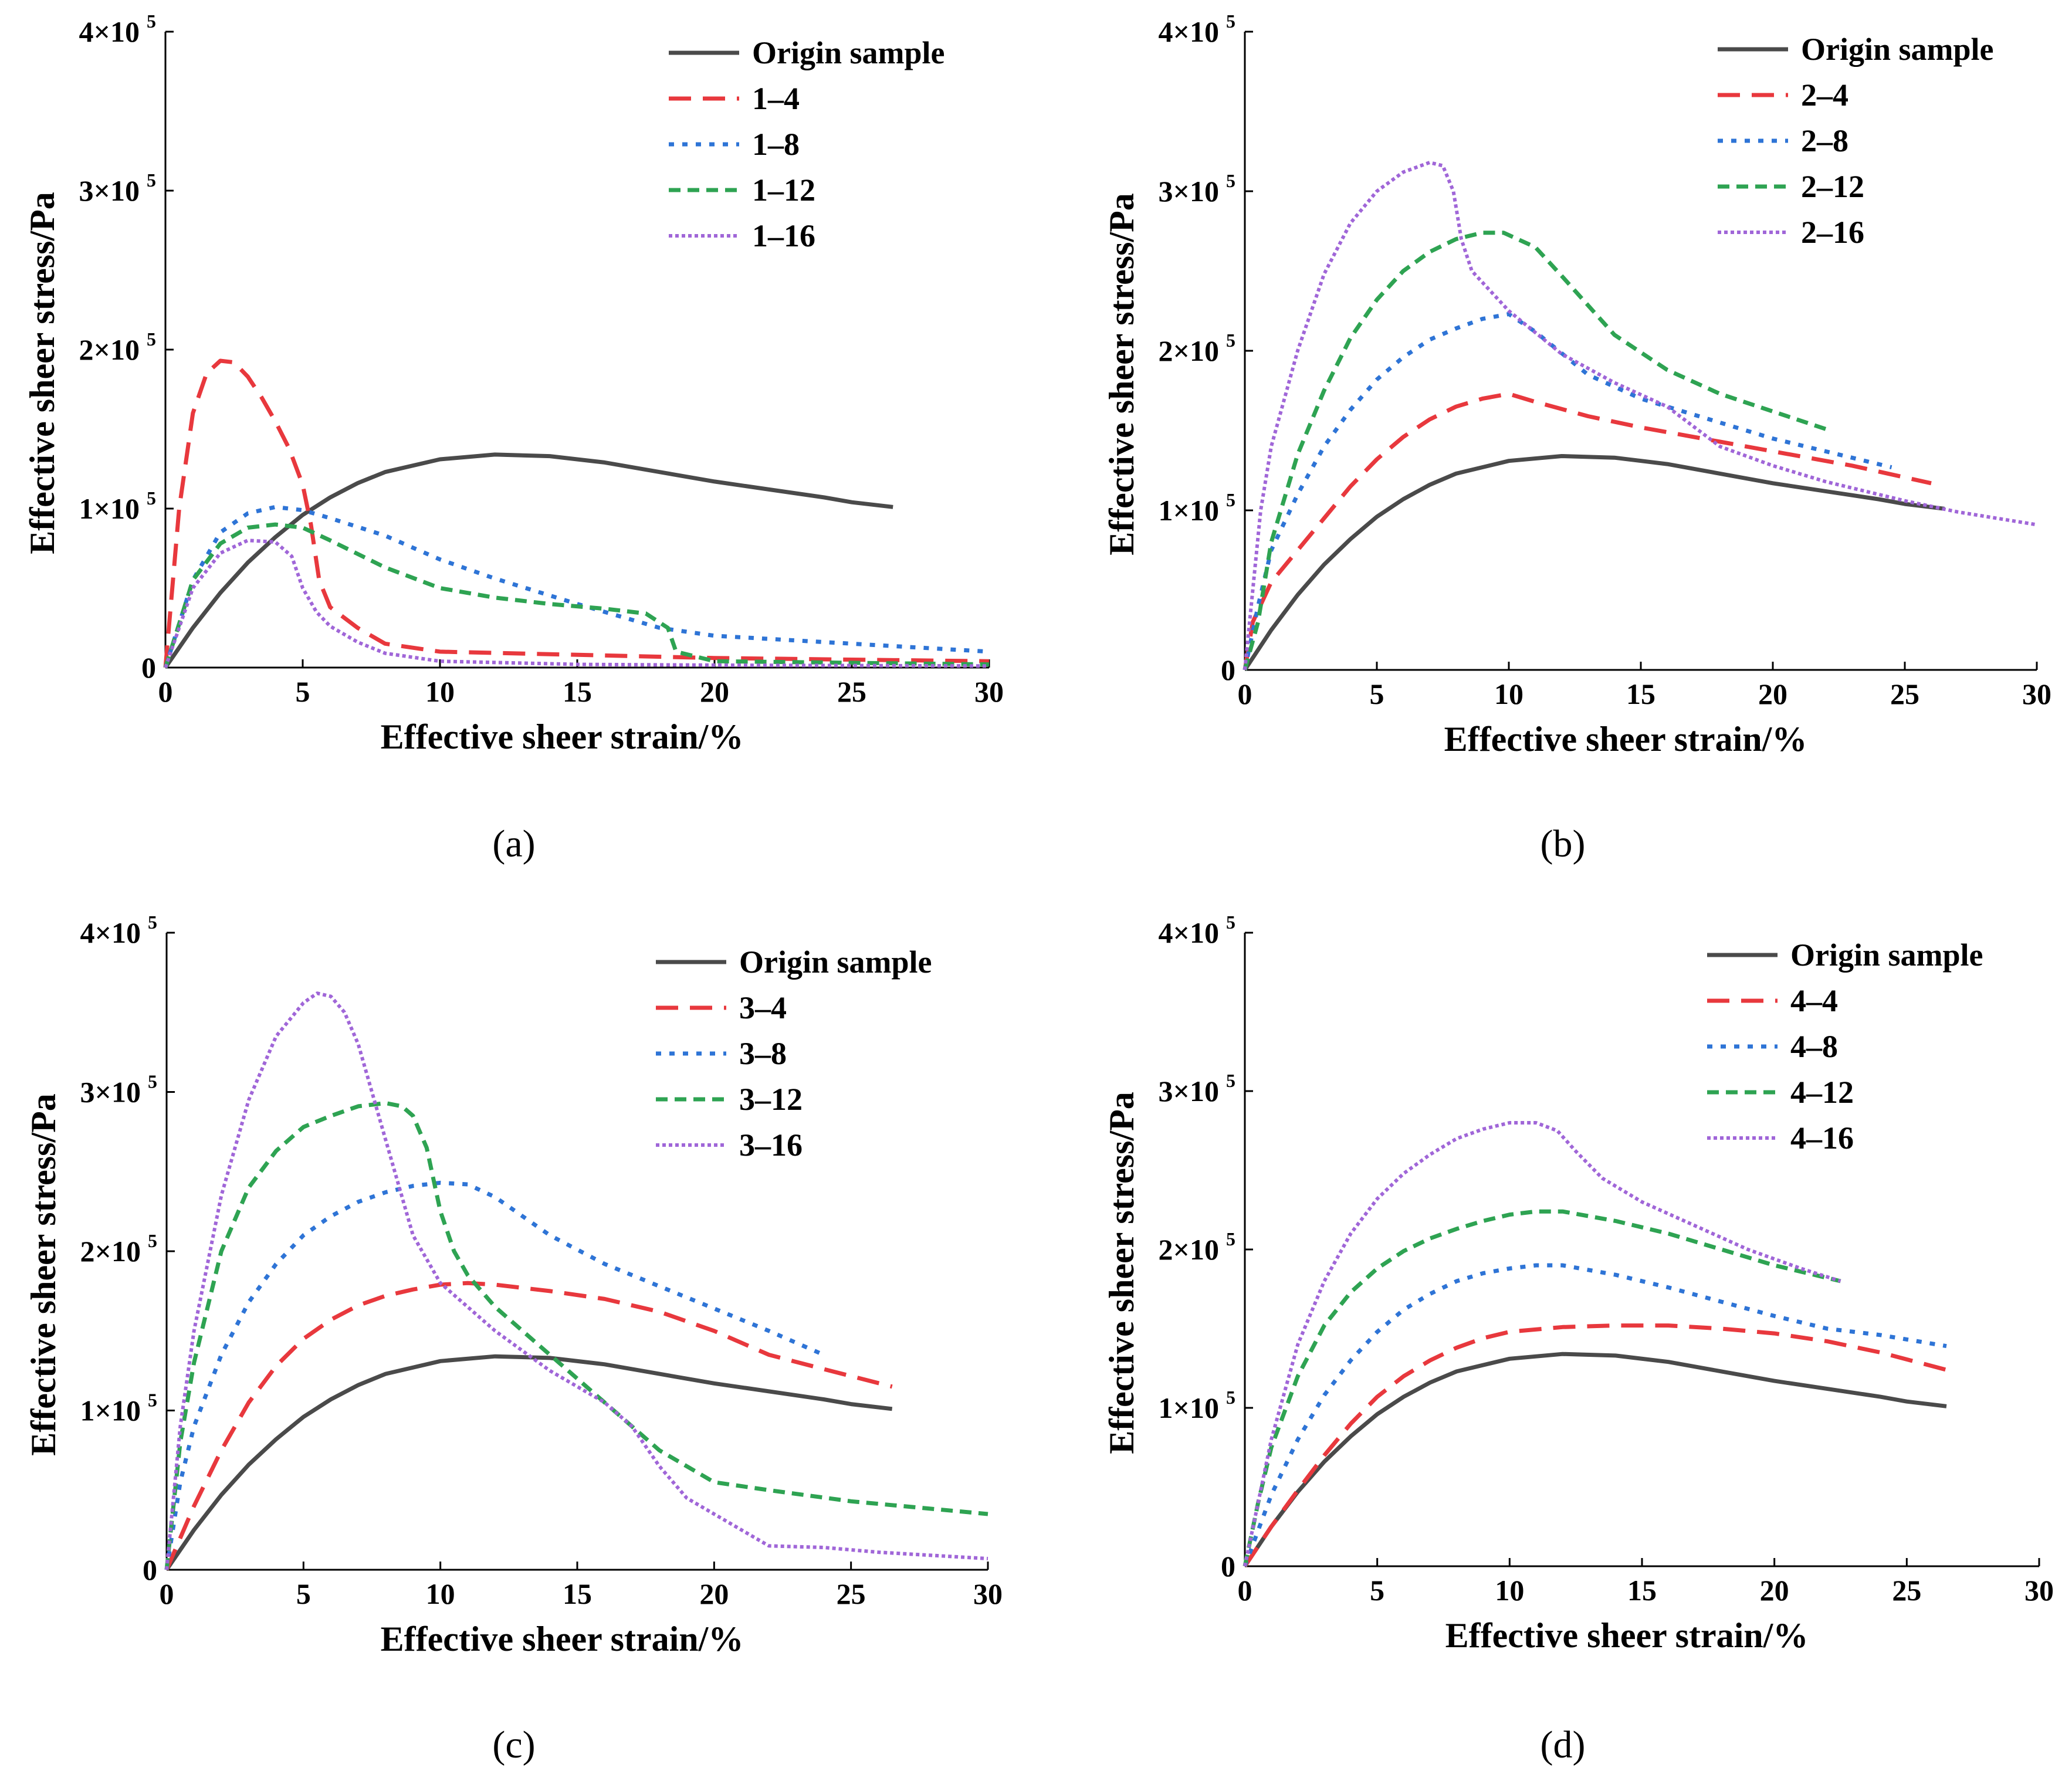  What do you see at coordinates (1822, 1138) in the screenshot?
I see `legend-label: 4–16` at bounding box center [1822, 1138].